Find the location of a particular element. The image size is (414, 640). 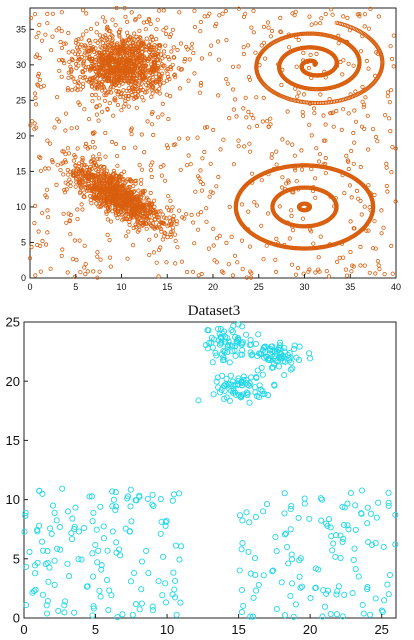

bottom-x-tick-label: 20 is located at coordinates (310, 629).